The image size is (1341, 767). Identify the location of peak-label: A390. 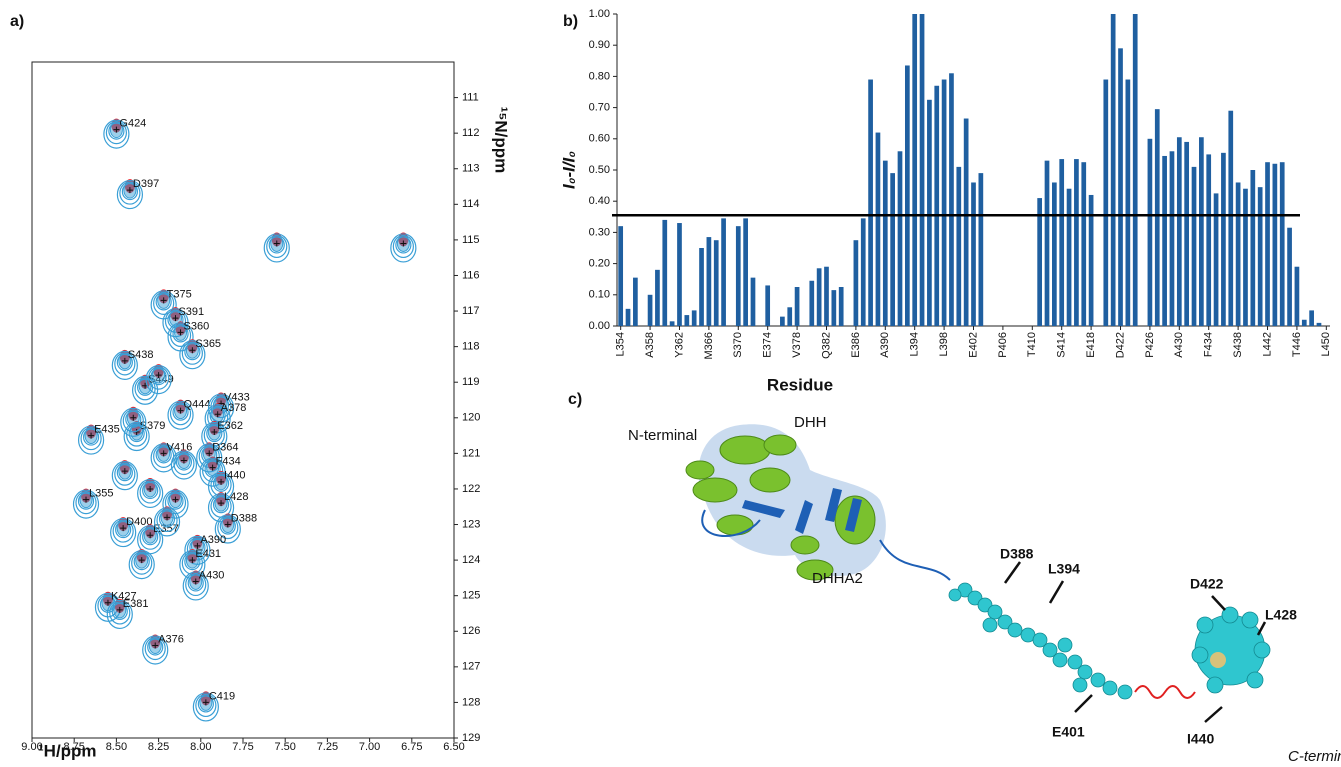
(213, 540).